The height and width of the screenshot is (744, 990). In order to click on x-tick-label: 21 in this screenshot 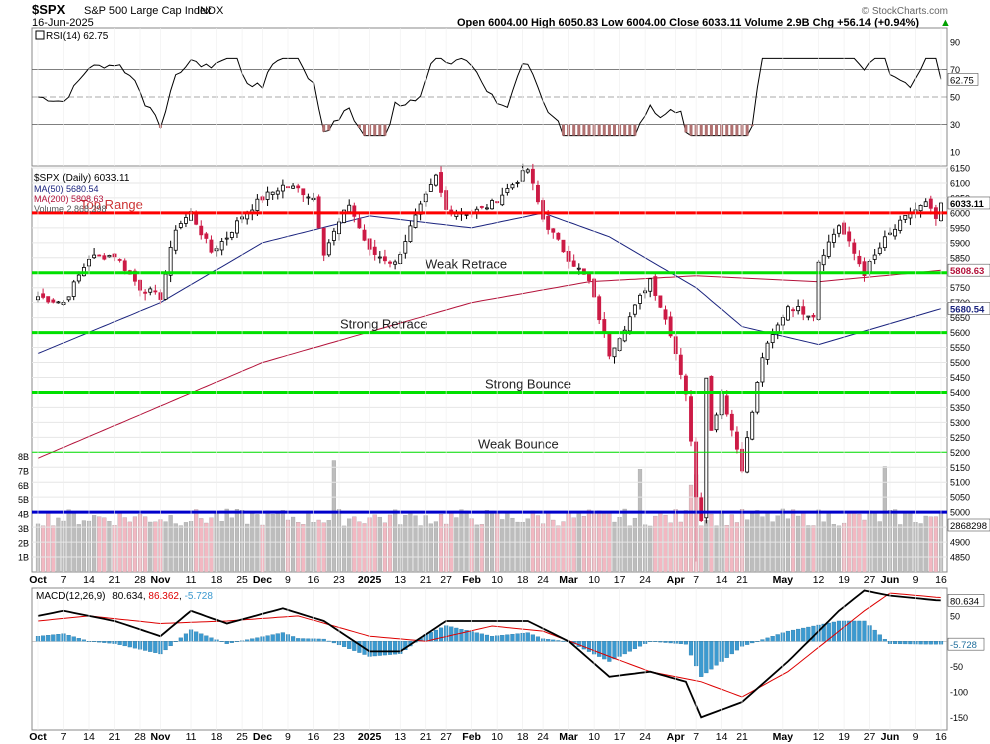, I will do `click(115, 580)`.